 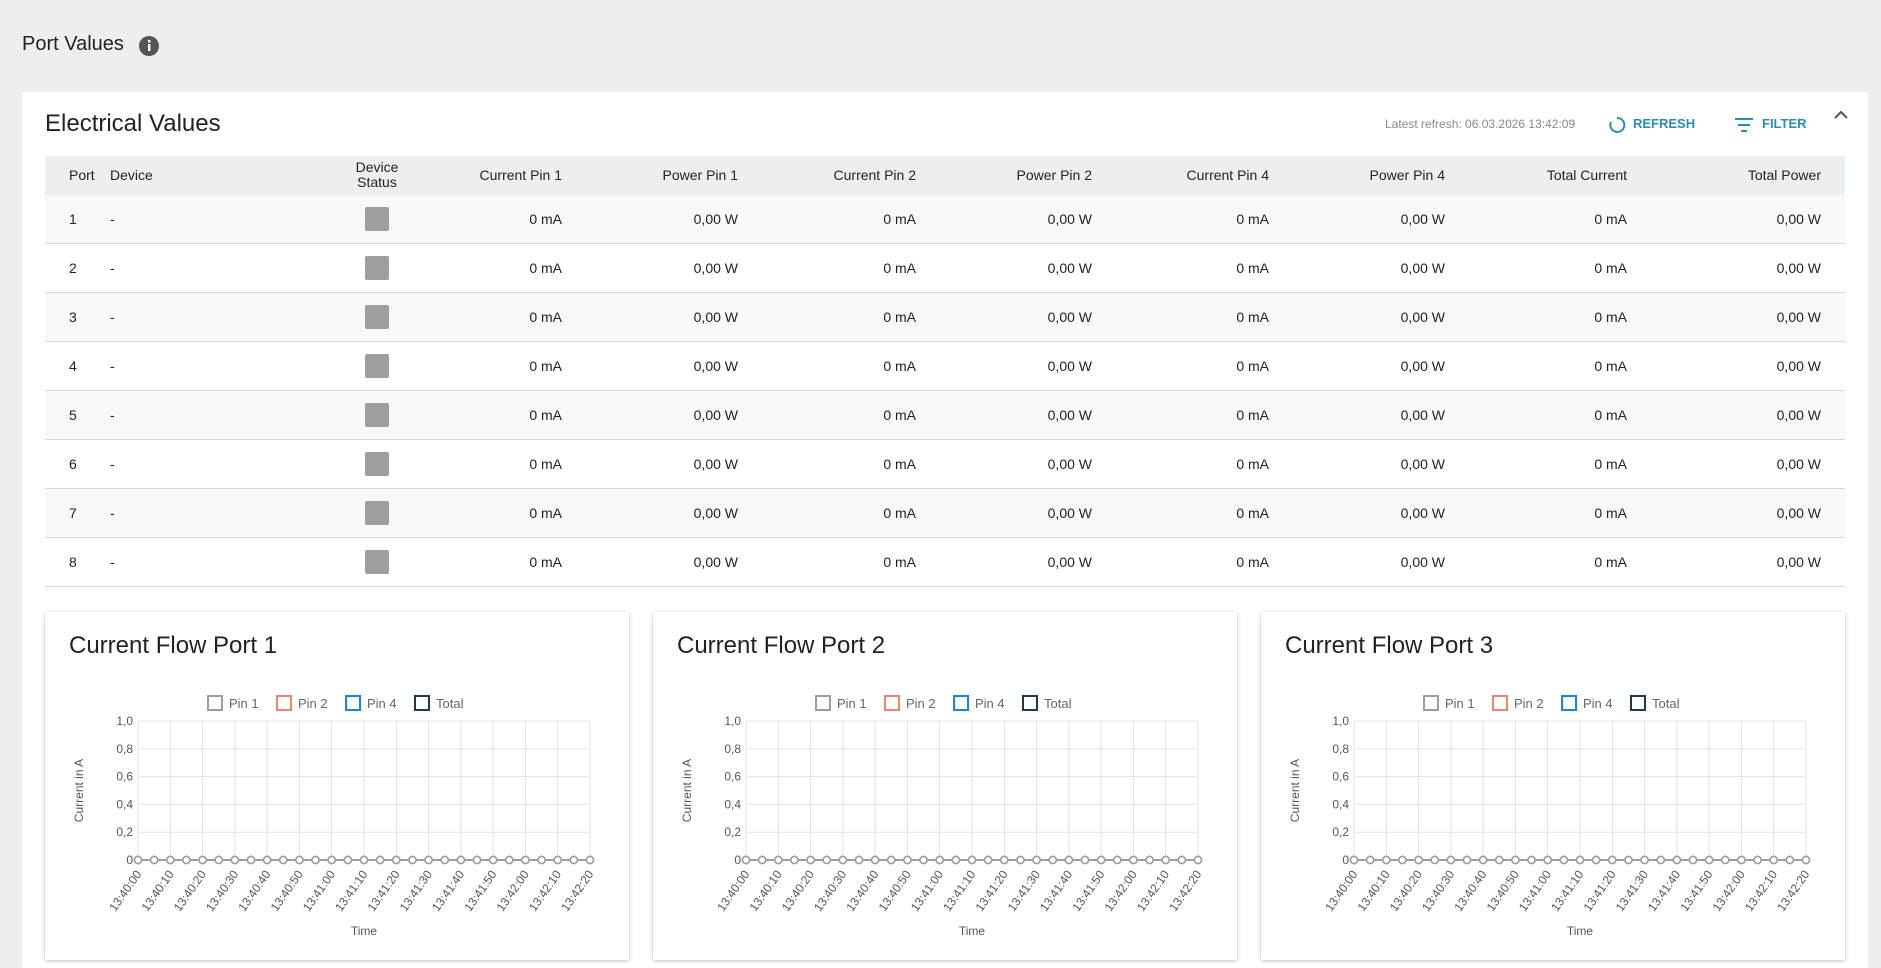 I want to click on x-axis-label: Time, so click(x=364, y=931).